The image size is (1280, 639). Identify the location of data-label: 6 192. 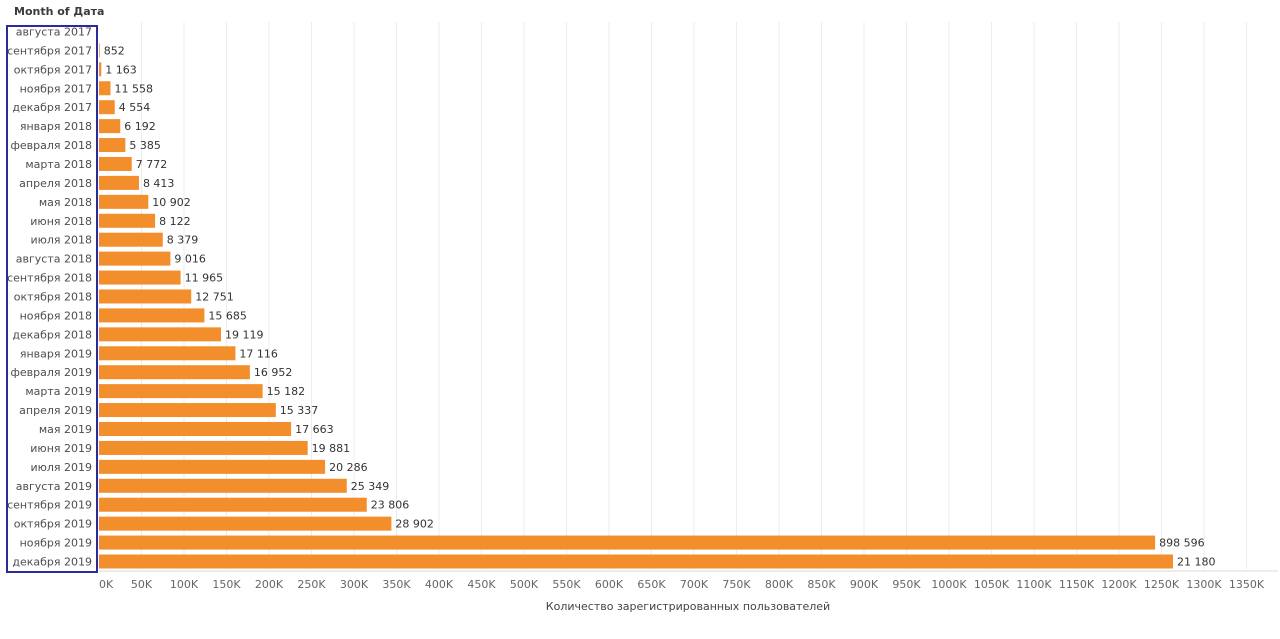
(140, 126).